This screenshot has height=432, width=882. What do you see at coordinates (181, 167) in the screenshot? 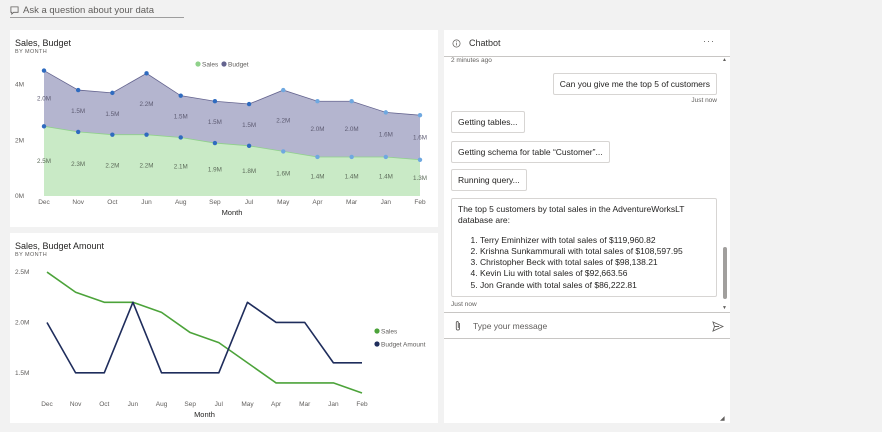
I see `sales-data-label: 2.1M` at bounding box center [181, 167].